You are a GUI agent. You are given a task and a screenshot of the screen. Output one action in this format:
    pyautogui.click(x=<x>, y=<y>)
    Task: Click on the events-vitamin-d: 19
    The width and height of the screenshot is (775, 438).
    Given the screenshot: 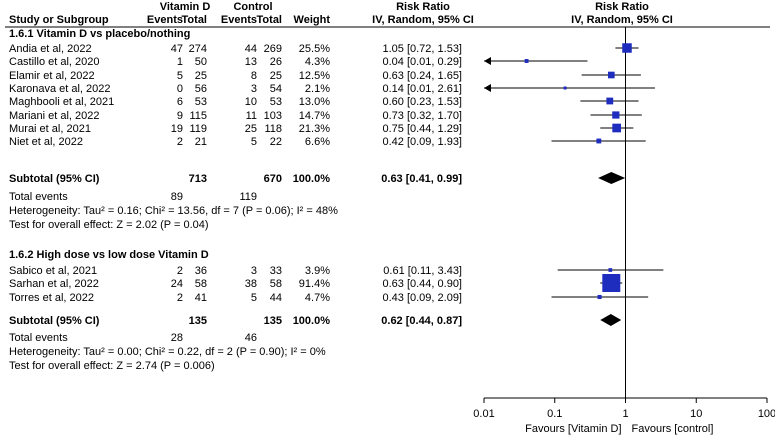 What is the action you would take?
    pyautogui.click(x=177, y=129)
    